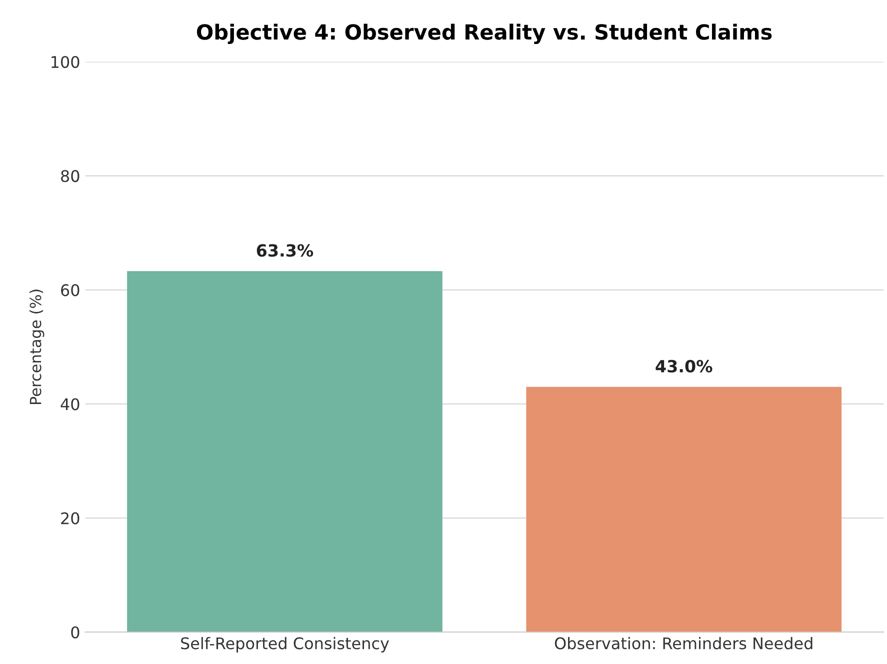  I want to click on x-tick-label: Observation: Reminders Needed, so click(683, 643).